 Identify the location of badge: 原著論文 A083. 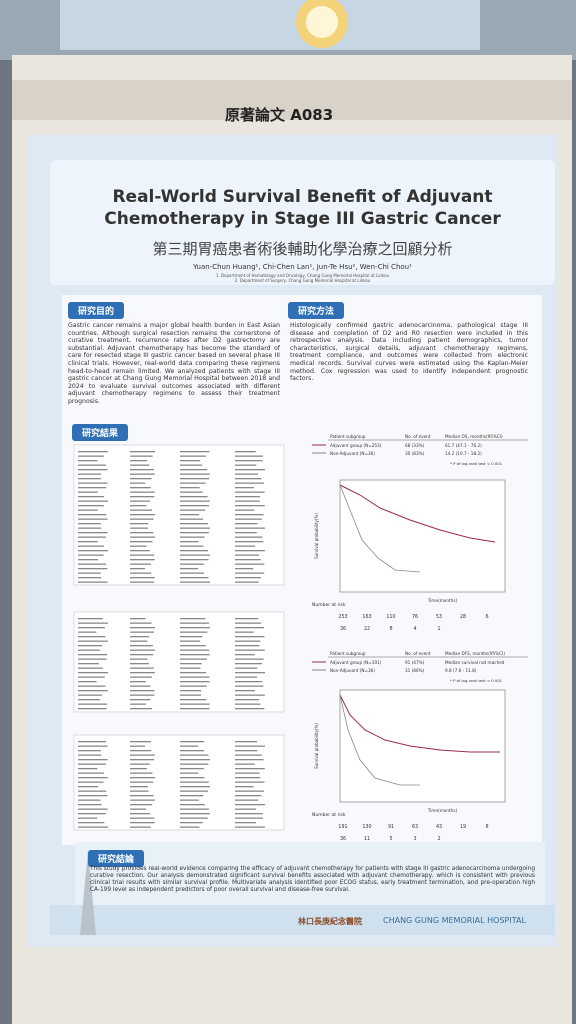
(279, 115).